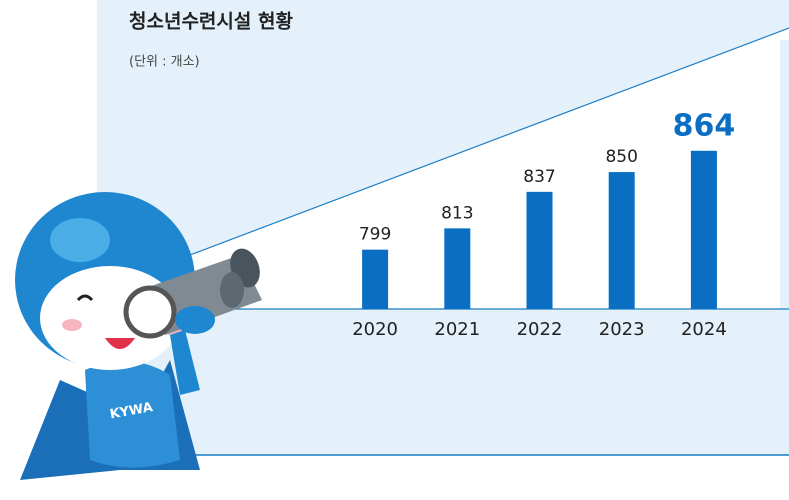 The height and width of the screenshot is (500, 789). Describe the element at coordinates (457, 329) in the screenshot. I see `x-tick-label: 2021` at that location.